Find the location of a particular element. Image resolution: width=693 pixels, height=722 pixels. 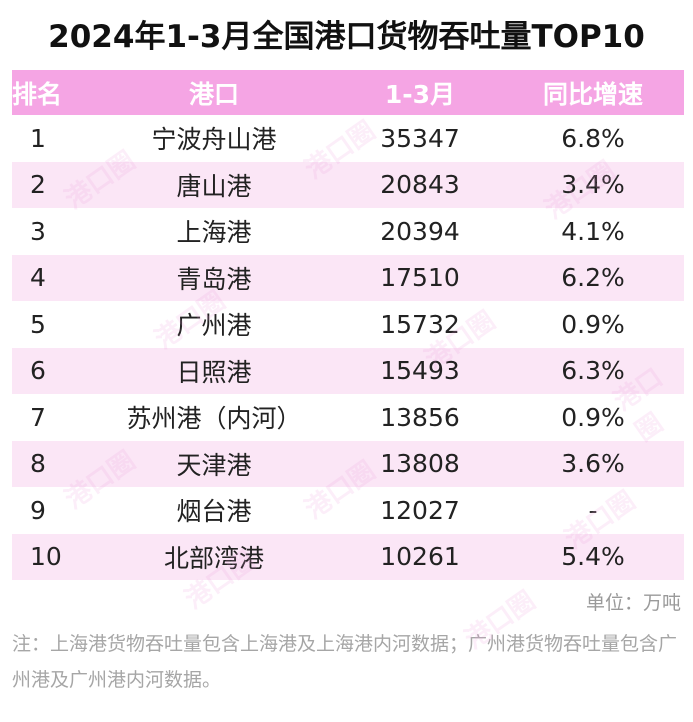

header-port: 港口 is located at coordinates (214, 92).